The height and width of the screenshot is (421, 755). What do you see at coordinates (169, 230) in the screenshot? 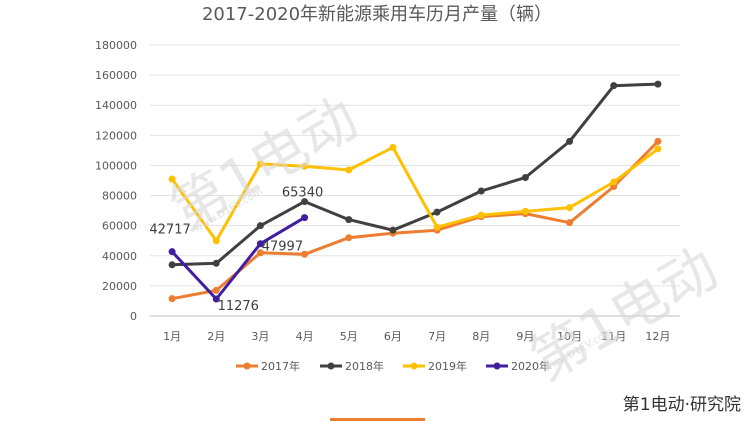
I see `data-label: 42717` at bounding box center [169, 230].